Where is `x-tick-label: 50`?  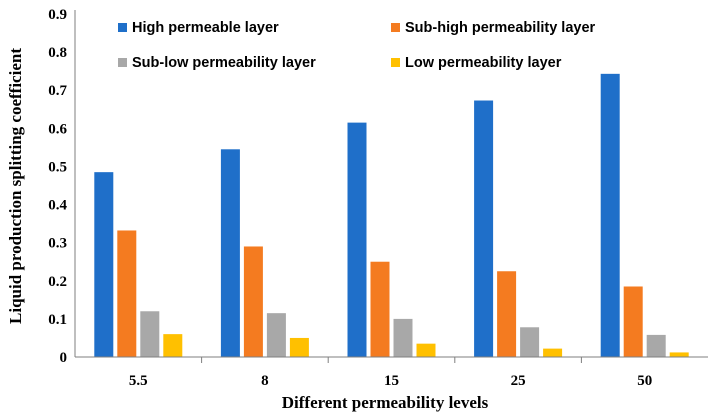
x-tick-label: 50 is located at coordinates (644, 381).